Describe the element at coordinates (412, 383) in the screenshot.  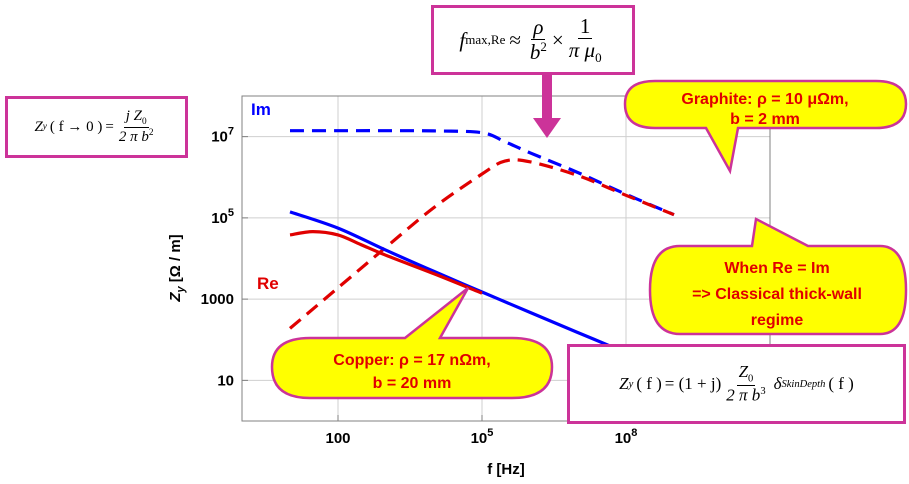
I see `copper-callout-line2: b = 20 mm` at that location.